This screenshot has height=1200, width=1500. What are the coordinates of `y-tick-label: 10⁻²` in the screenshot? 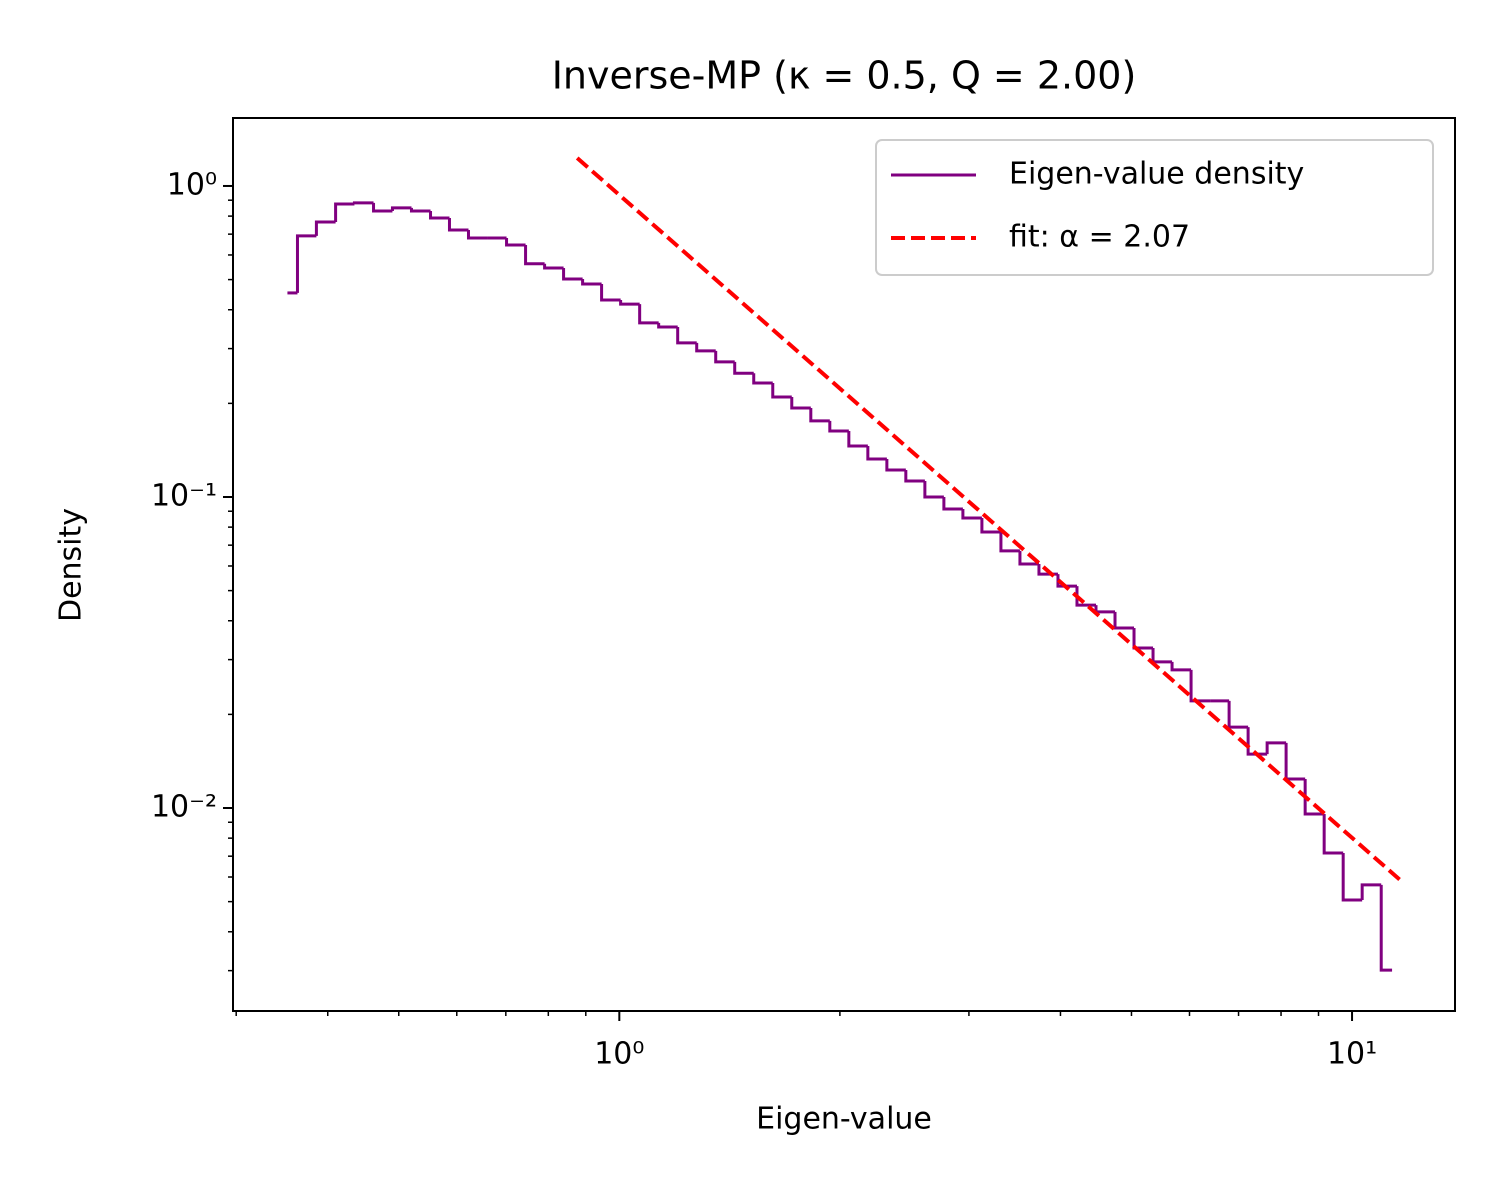 It's located at (184, 807).